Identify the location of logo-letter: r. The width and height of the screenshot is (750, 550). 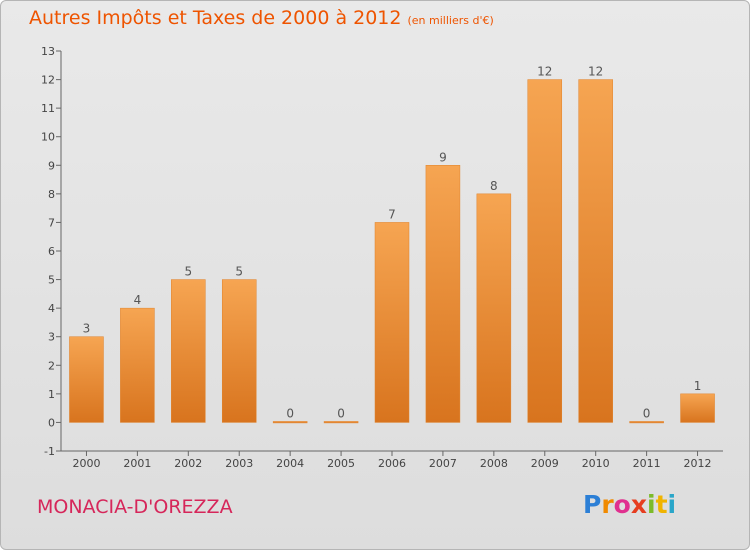
(607, 504).